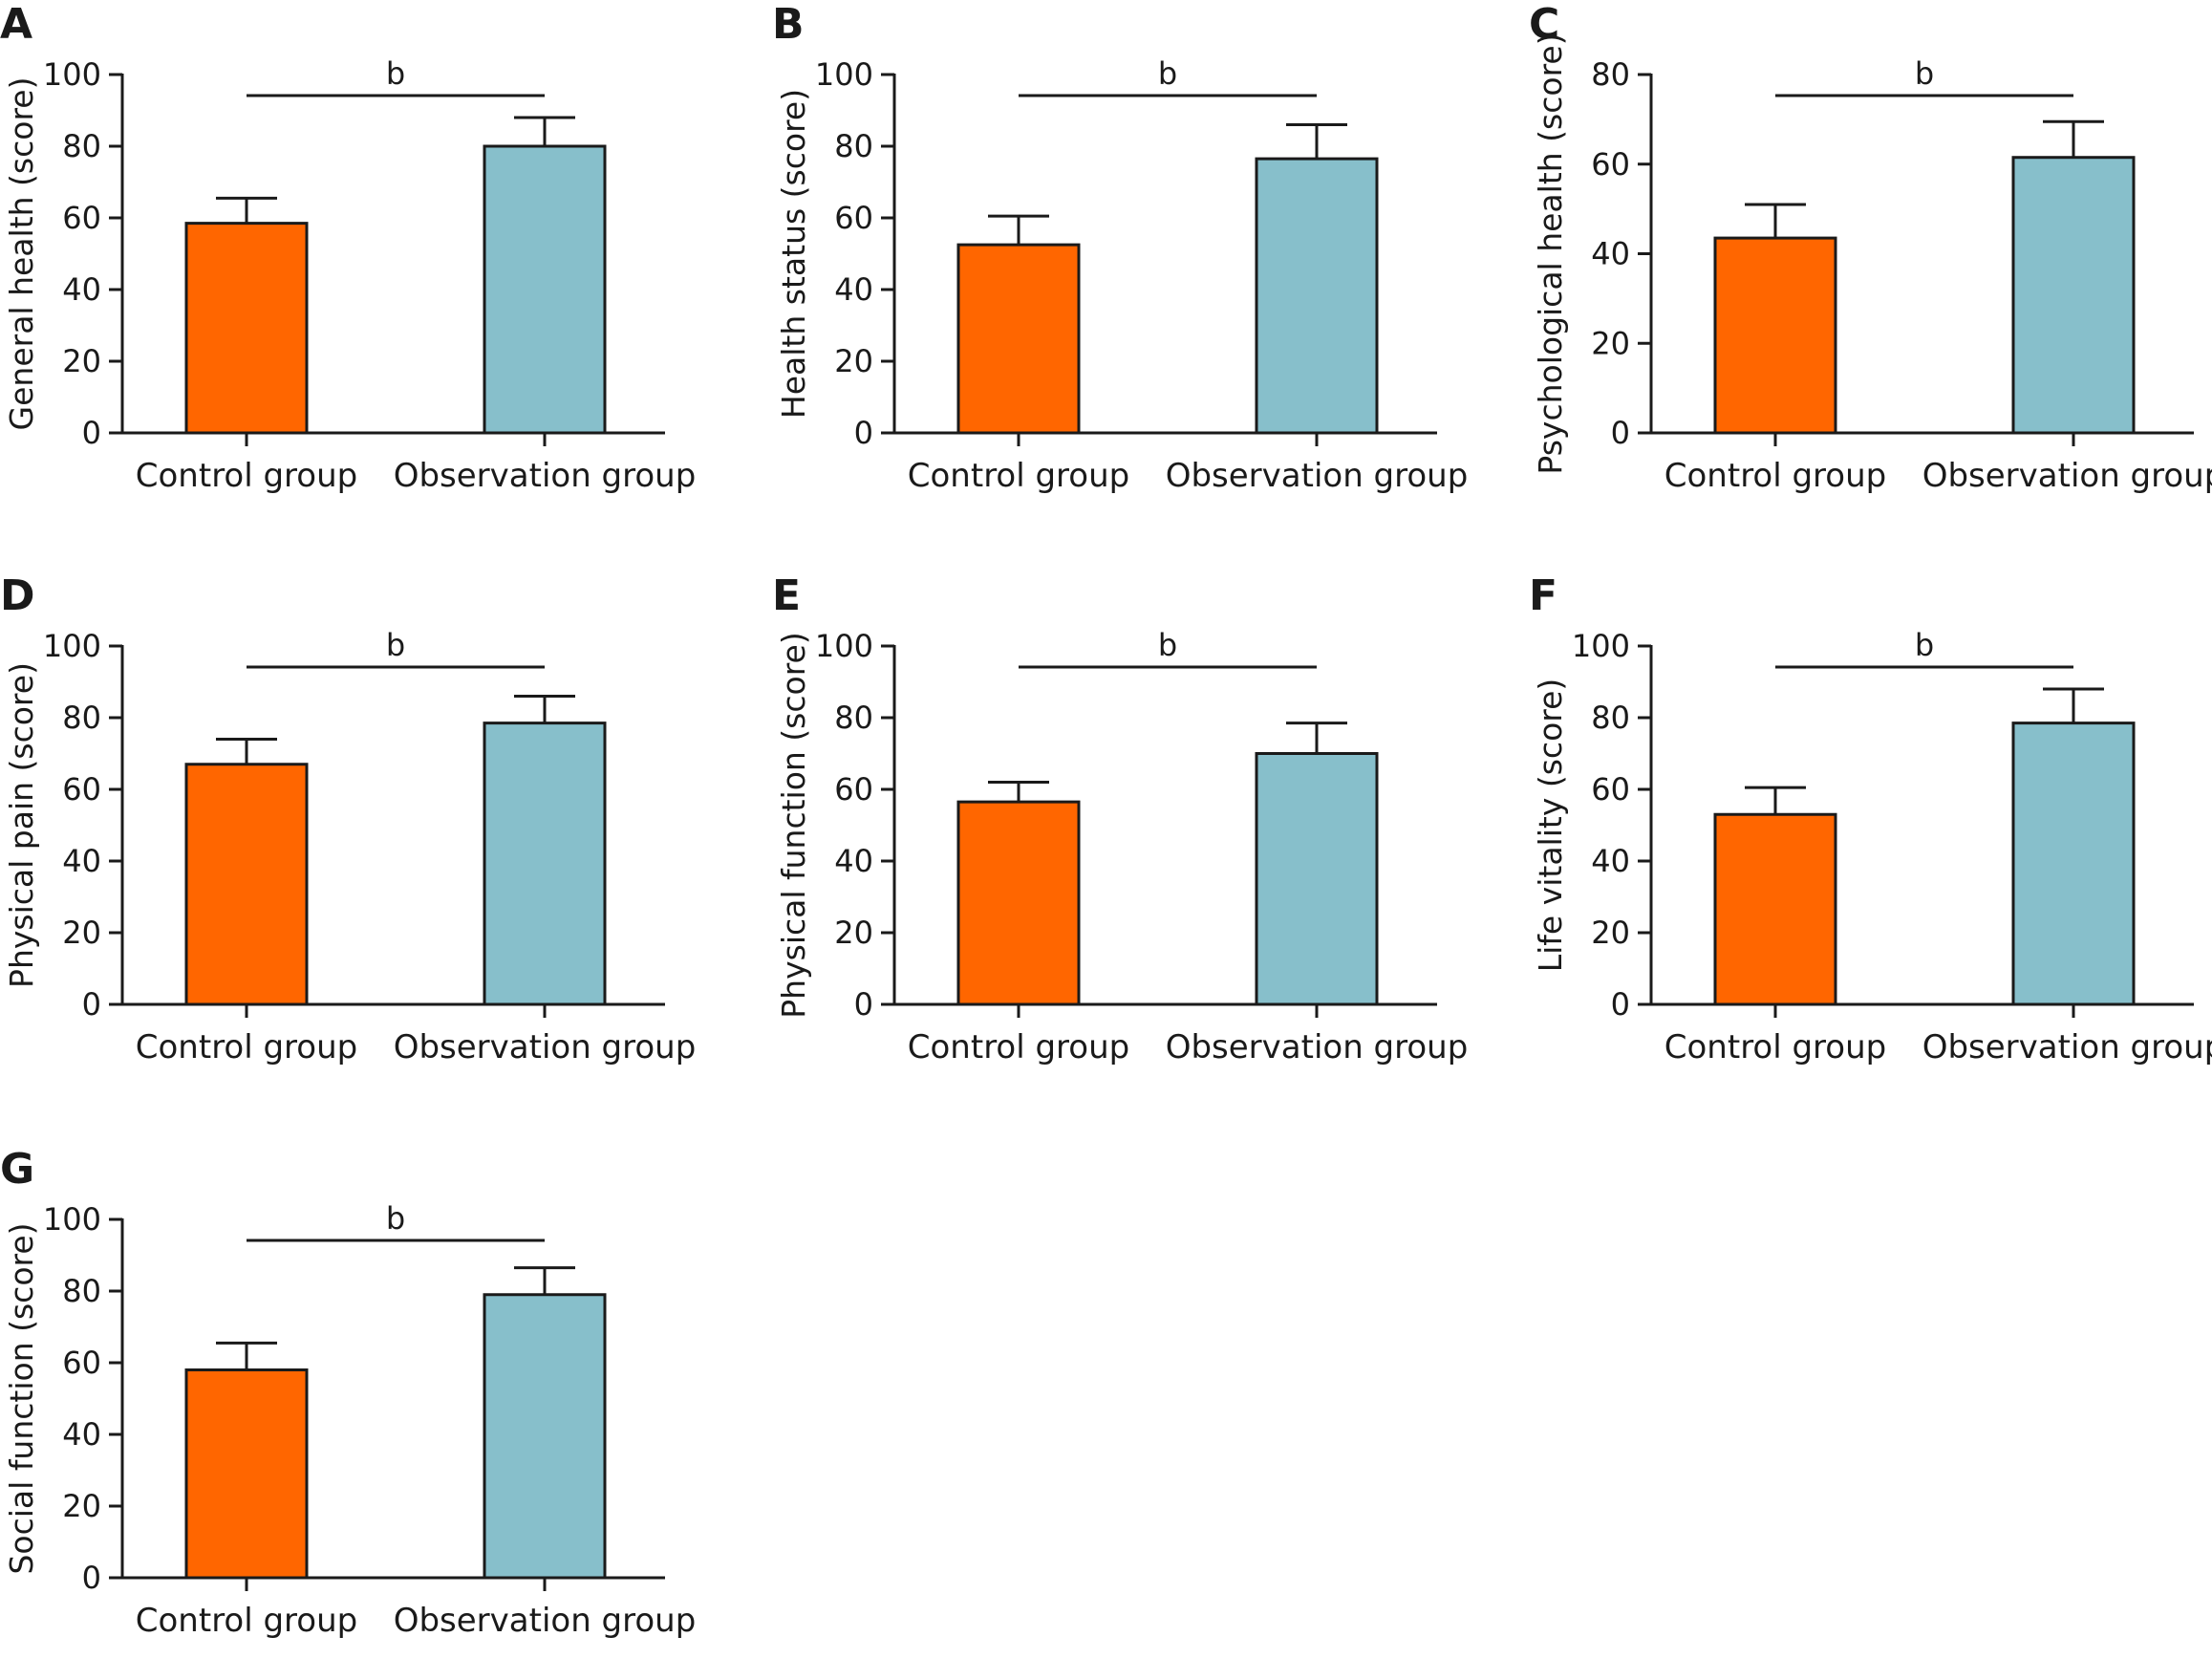  I want to click on panel-label: G, so click(17, 1169).